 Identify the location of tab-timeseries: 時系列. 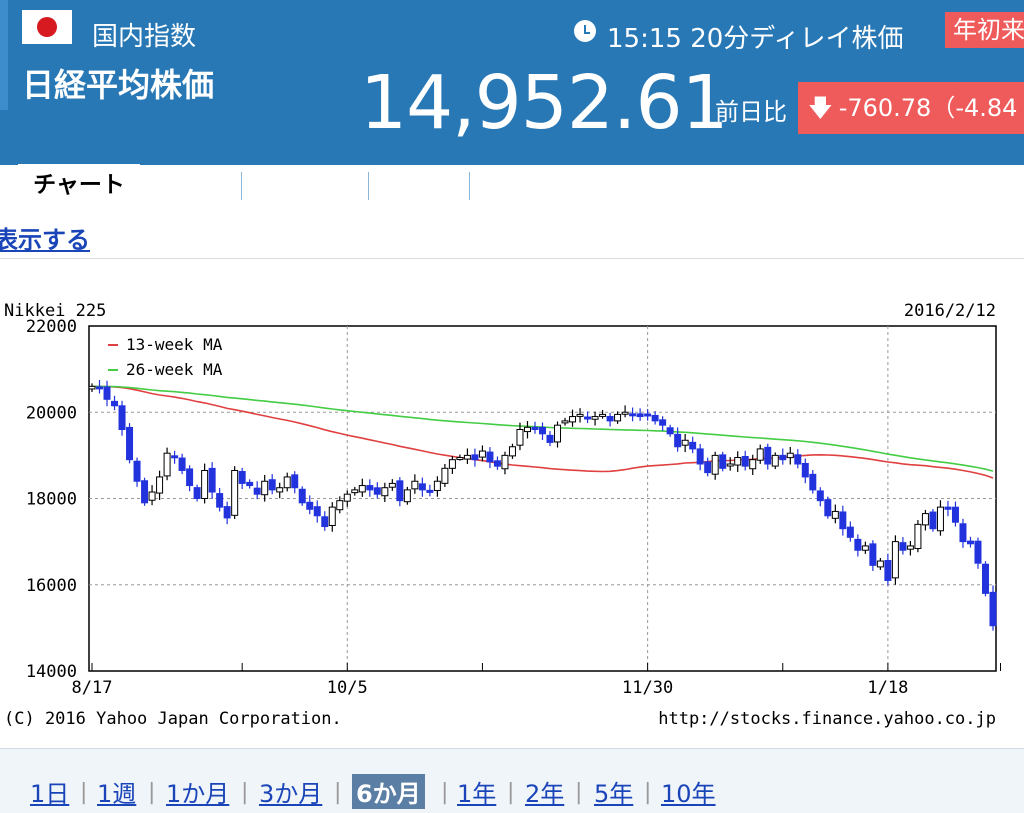
(191, 185).